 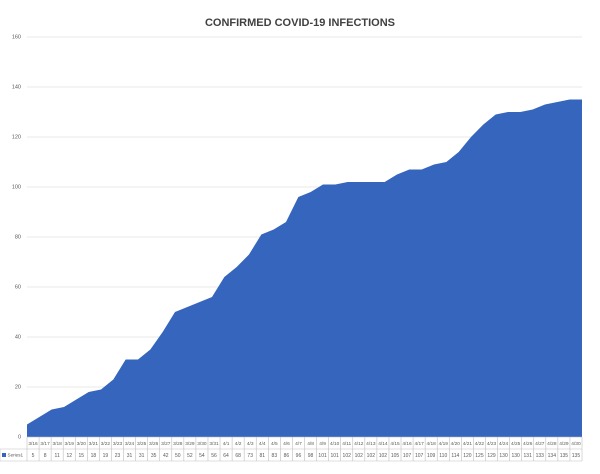 I want to click on data-table-value: 86, so click(x=287, y=456).